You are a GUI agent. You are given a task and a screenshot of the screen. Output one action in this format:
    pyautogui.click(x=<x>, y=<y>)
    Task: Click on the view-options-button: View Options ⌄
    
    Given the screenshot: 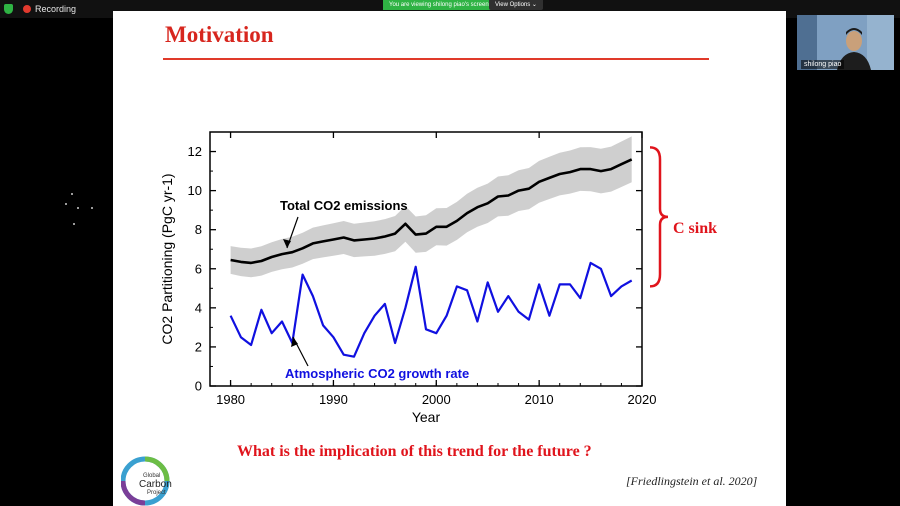 What is the action you would take?
    pyautogui.click(x=516, y=5)
    